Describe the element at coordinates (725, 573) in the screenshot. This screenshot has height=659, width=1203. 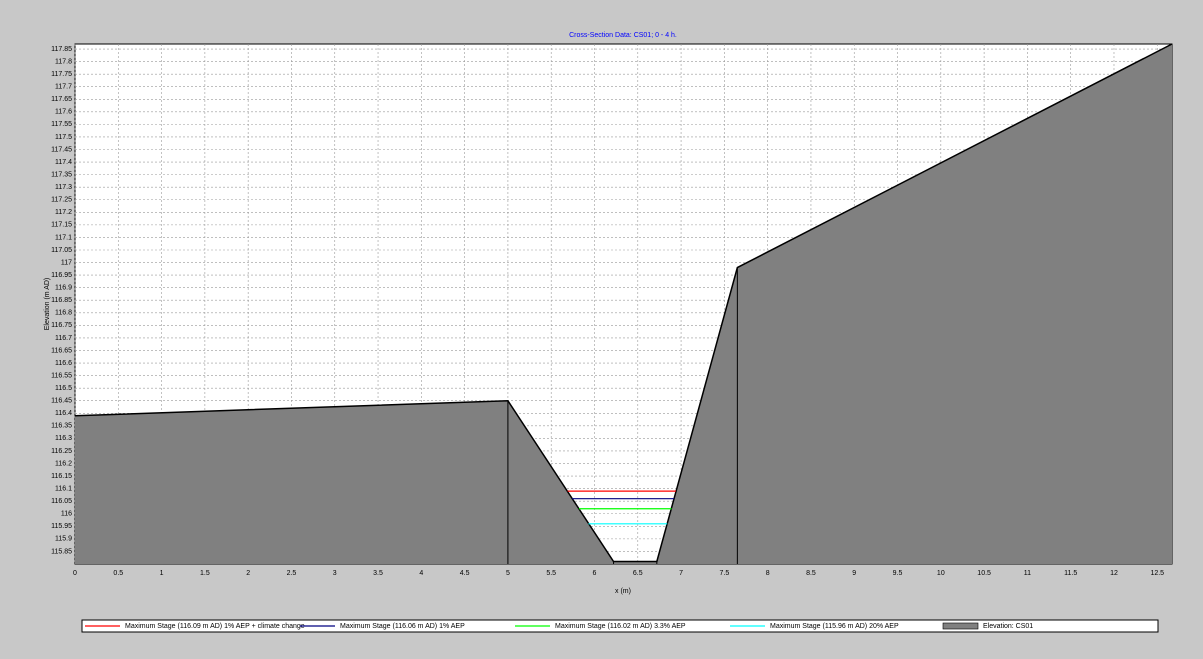
I see `x-tick-label: 7.5` at that location.